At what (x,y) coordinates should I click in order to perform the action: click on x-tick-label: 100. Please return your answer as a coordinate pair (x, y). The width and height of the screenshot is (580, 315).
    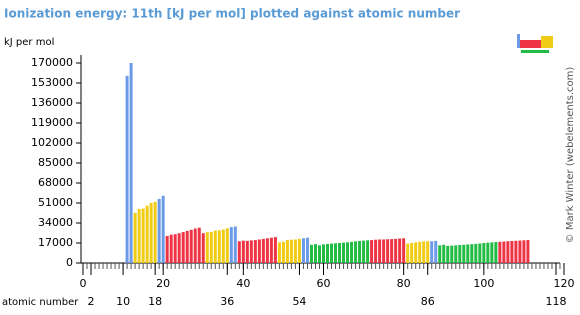
    Looking at the image, I should click on (483, 283).